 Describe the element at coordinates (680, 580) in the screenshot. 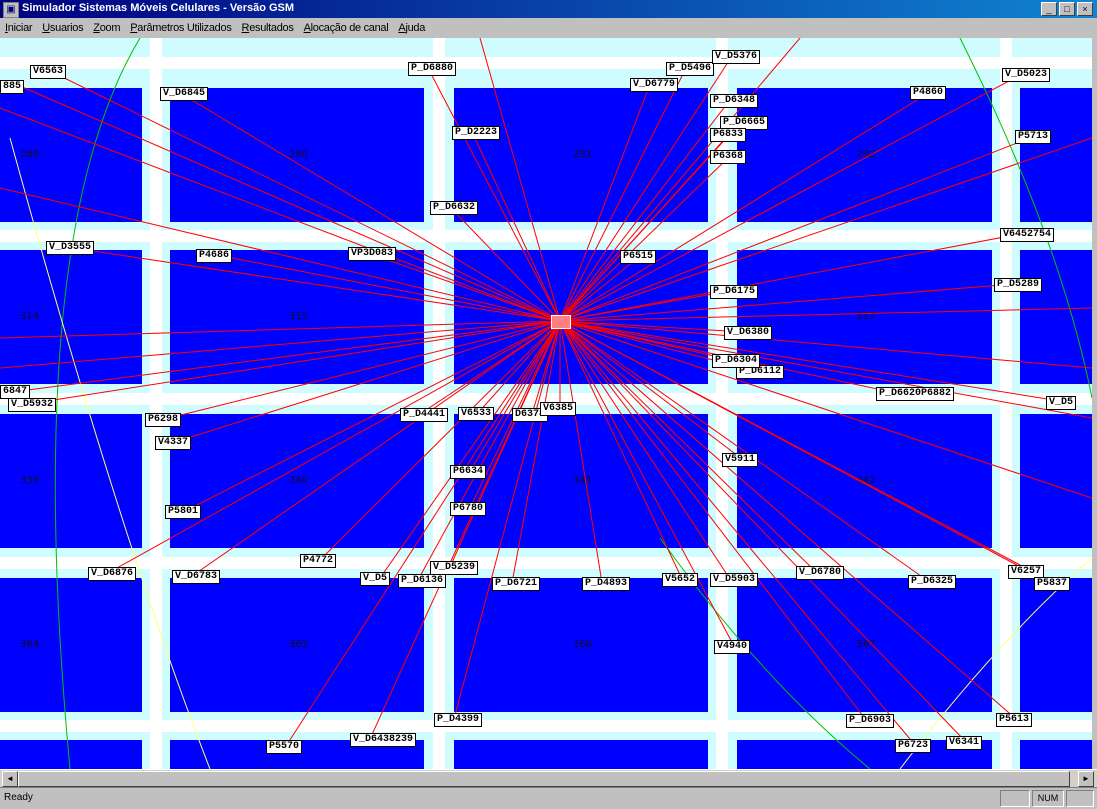

I see `user-label: V5652` at that location.